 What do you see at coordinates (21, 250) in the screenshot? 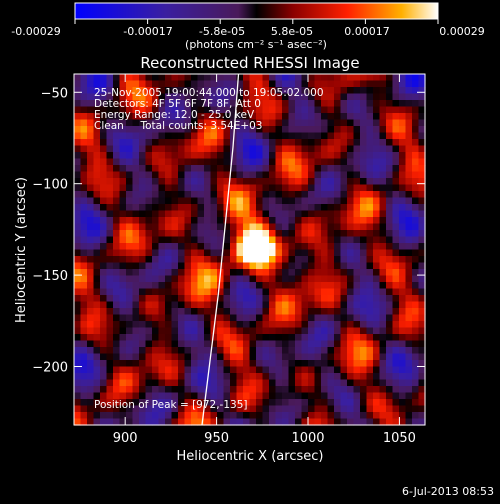
I see `y-axis-label: Heliocentric Y (arcsec)` at bounding box center [21, 250].